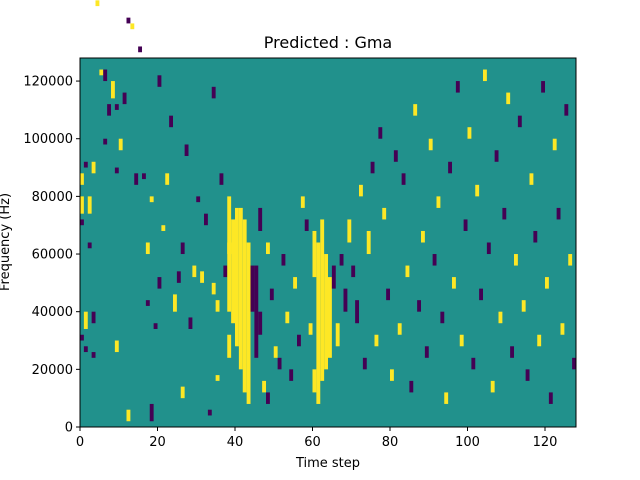  Describe the element at coordinates (48, 139) in the screenshot. I see `y-tick-label: 100000` at that location.